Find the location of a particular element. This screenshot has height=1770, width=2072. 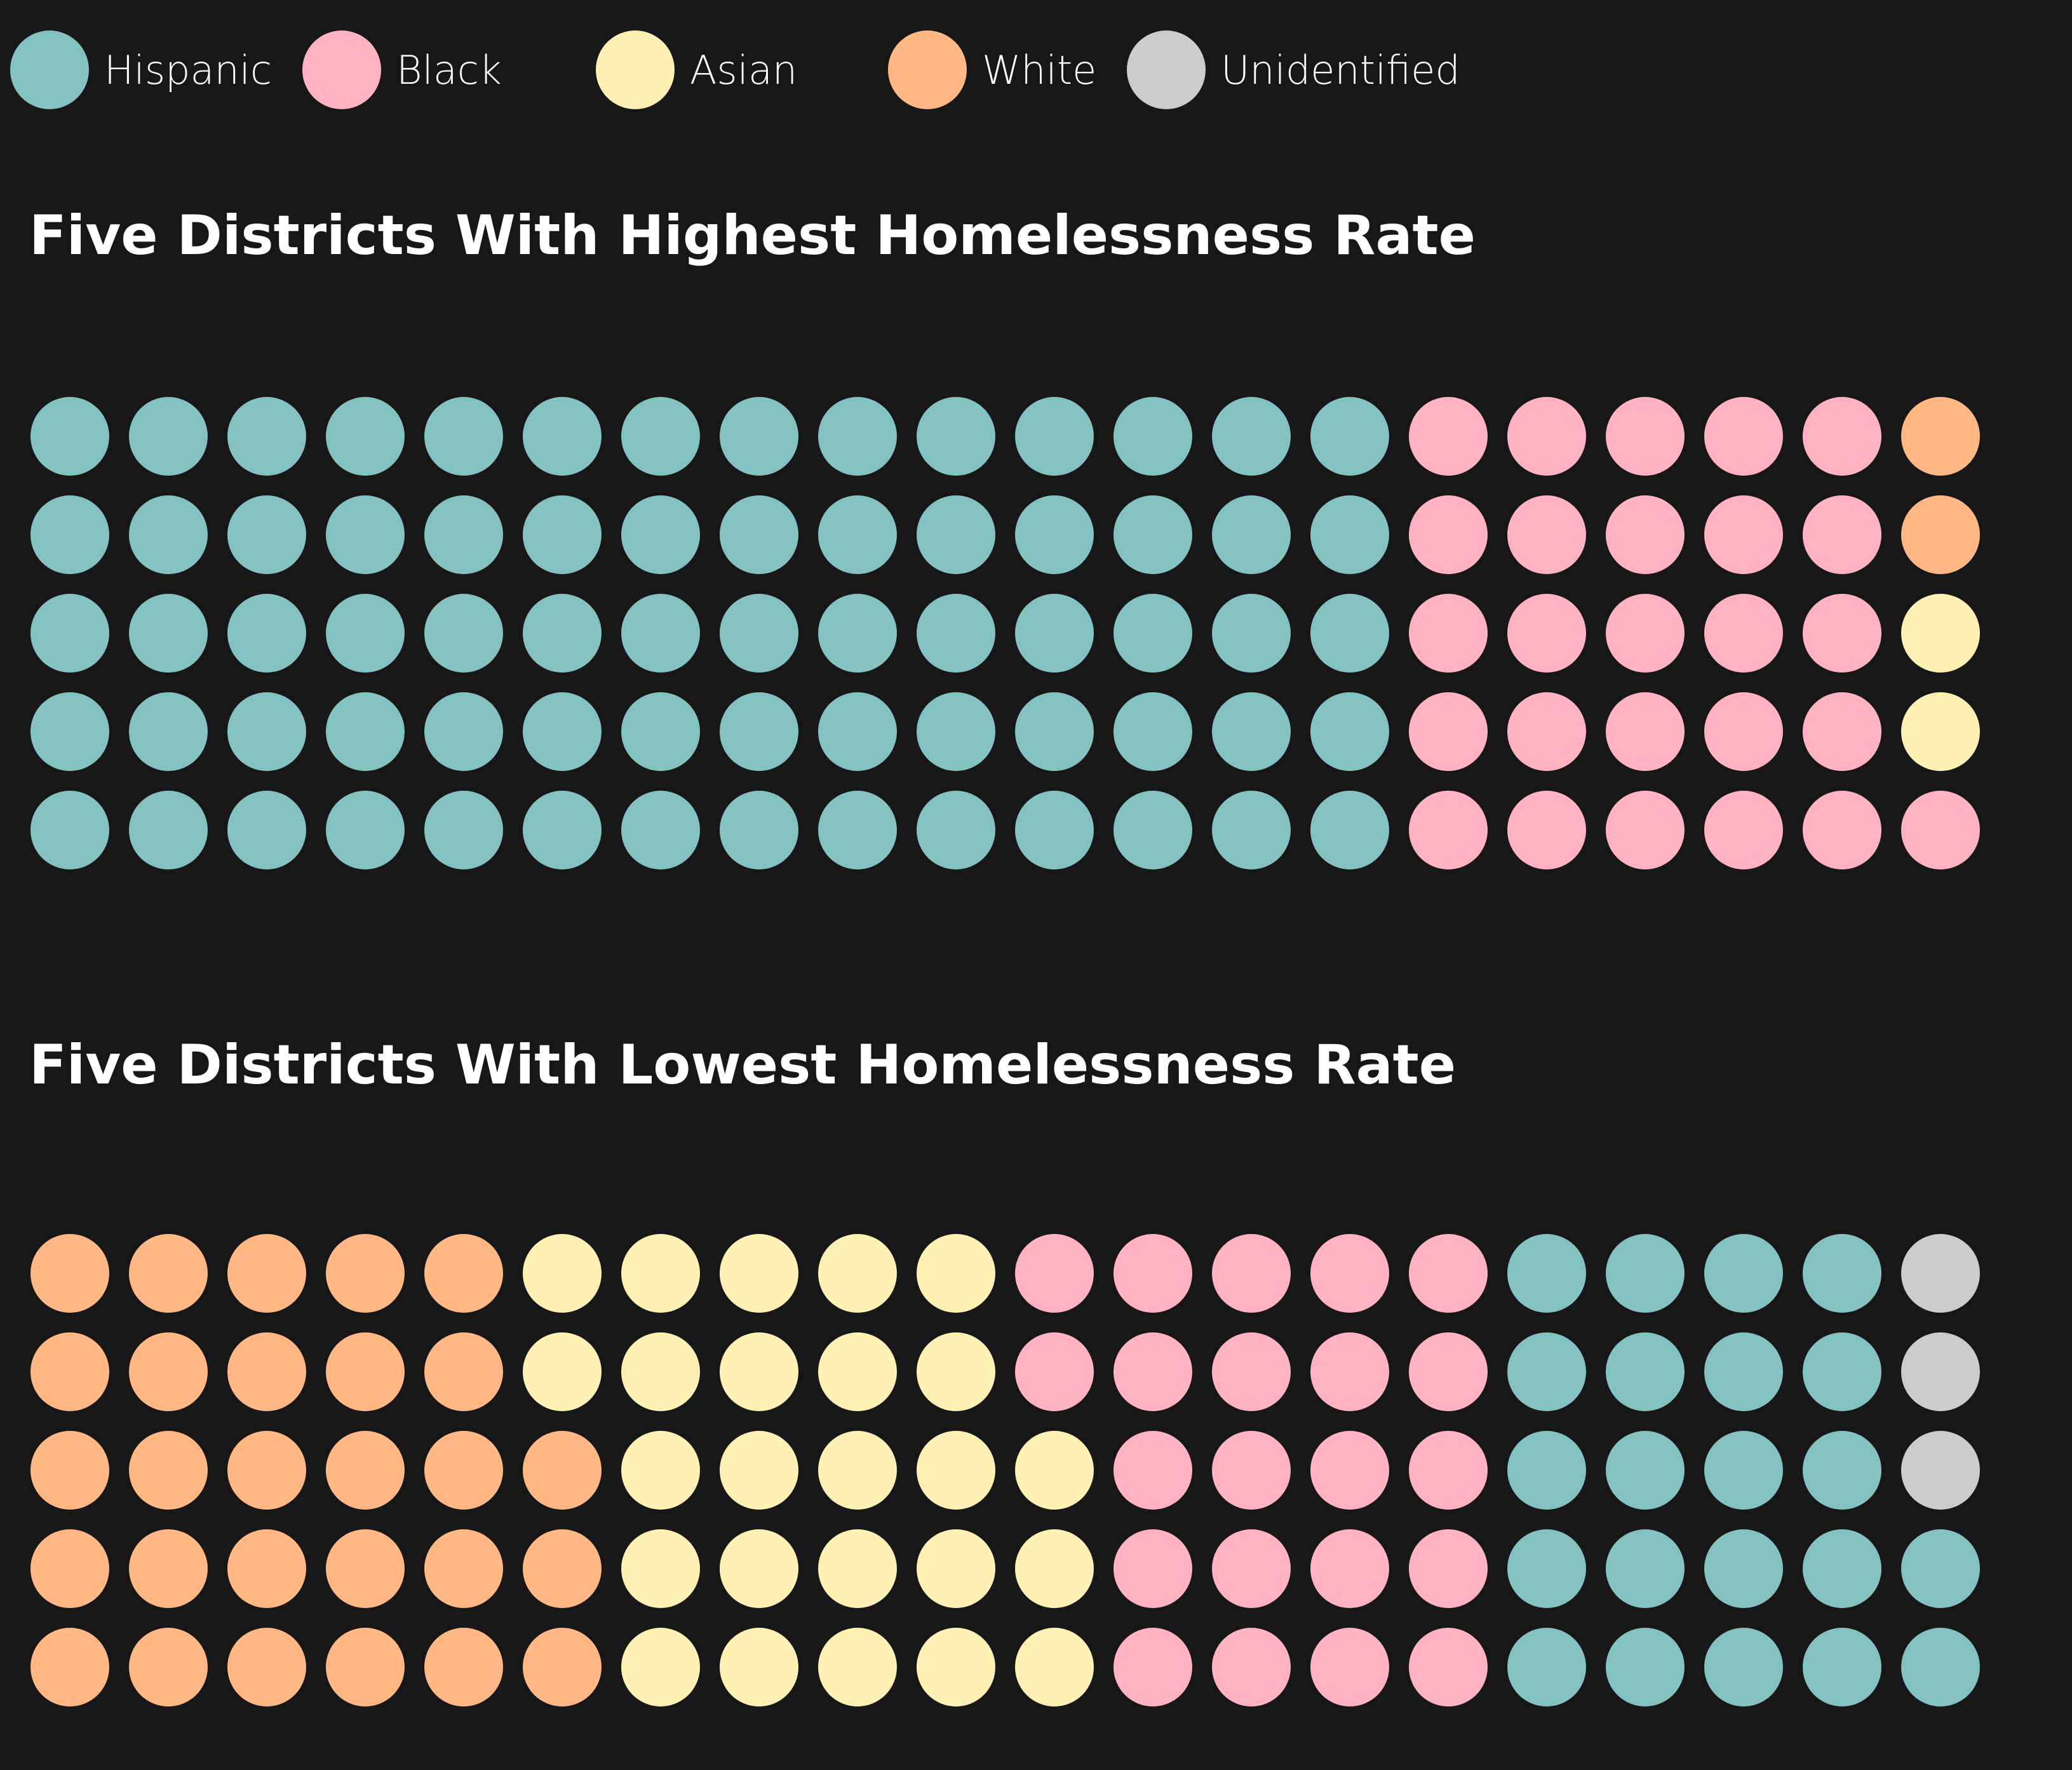

legend-label-black: Black is located at coordinates (449, 70).